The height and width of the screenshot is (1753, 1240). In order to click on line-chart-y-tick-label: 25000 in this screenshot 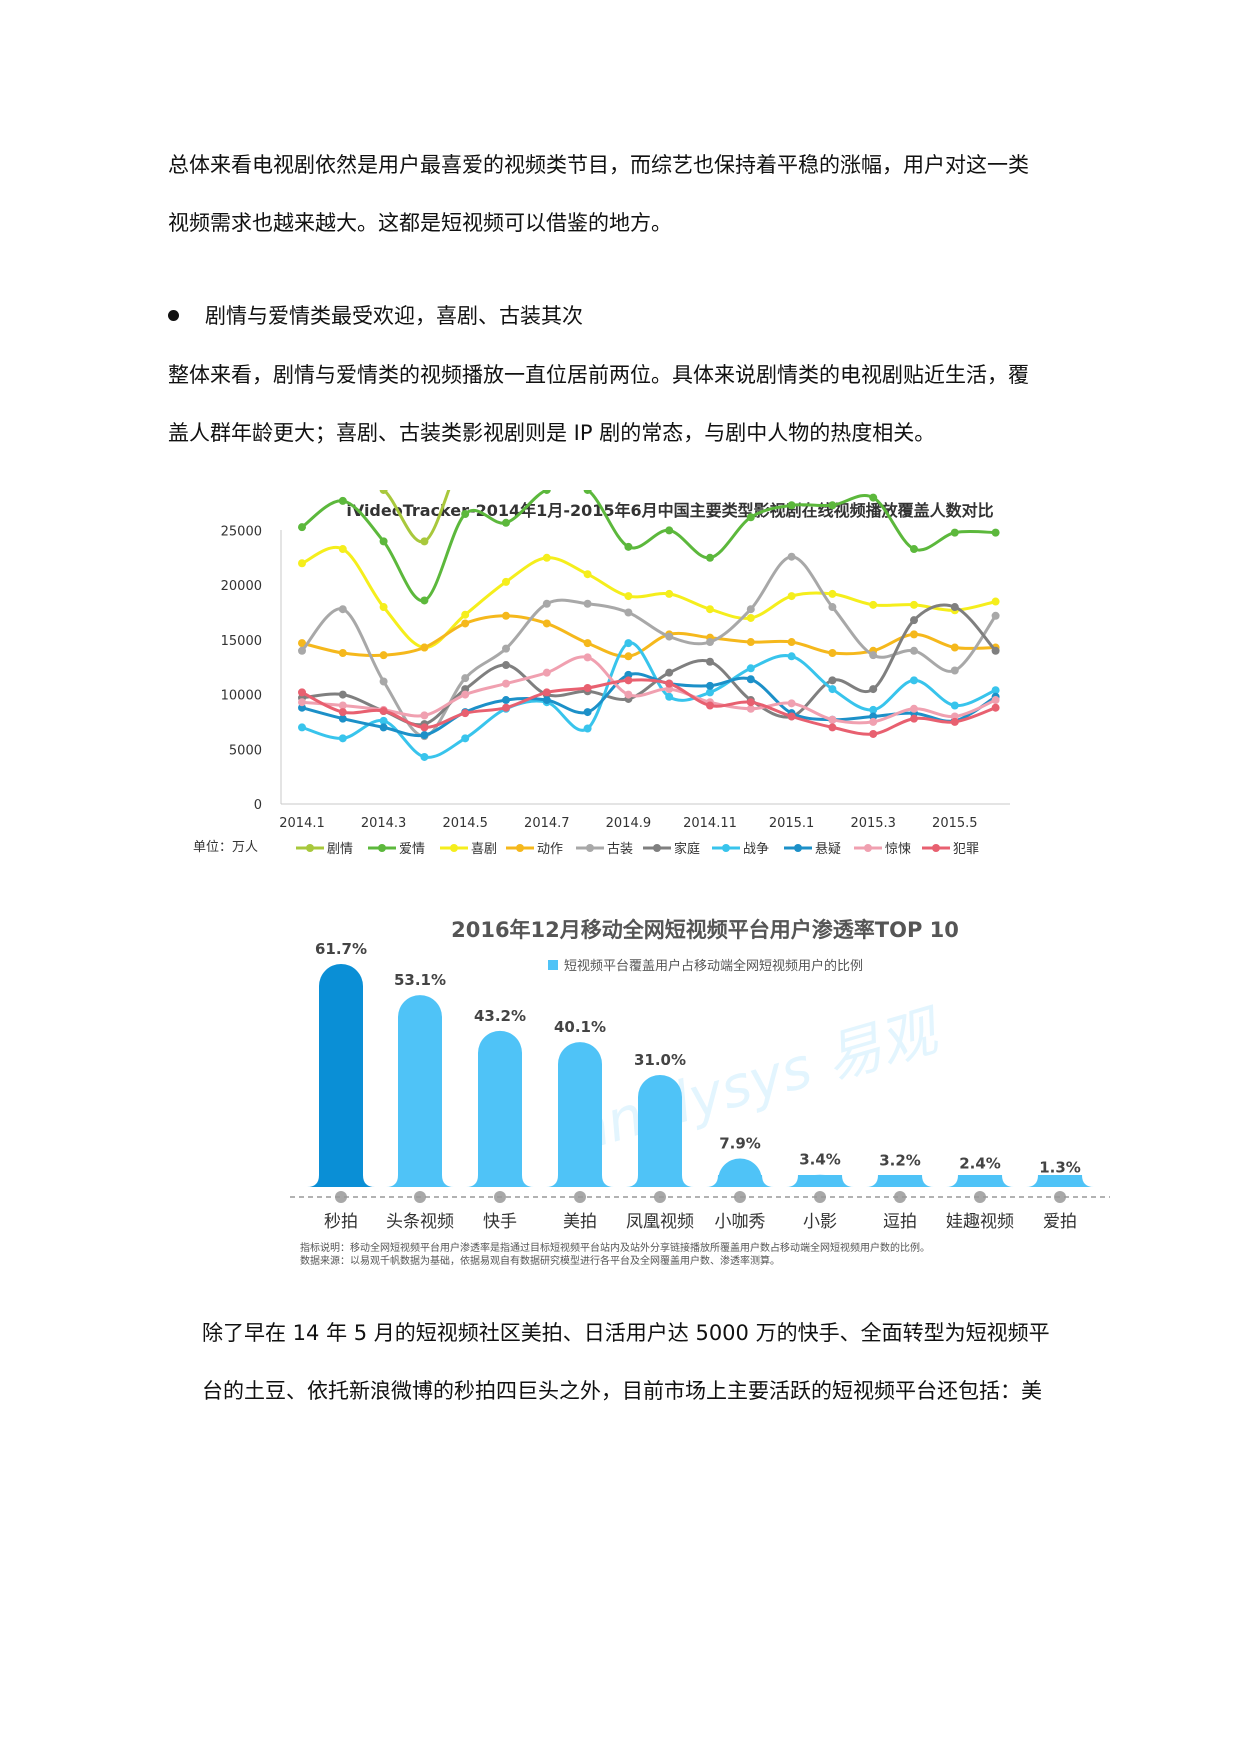, I will do `click(241, 531)`.